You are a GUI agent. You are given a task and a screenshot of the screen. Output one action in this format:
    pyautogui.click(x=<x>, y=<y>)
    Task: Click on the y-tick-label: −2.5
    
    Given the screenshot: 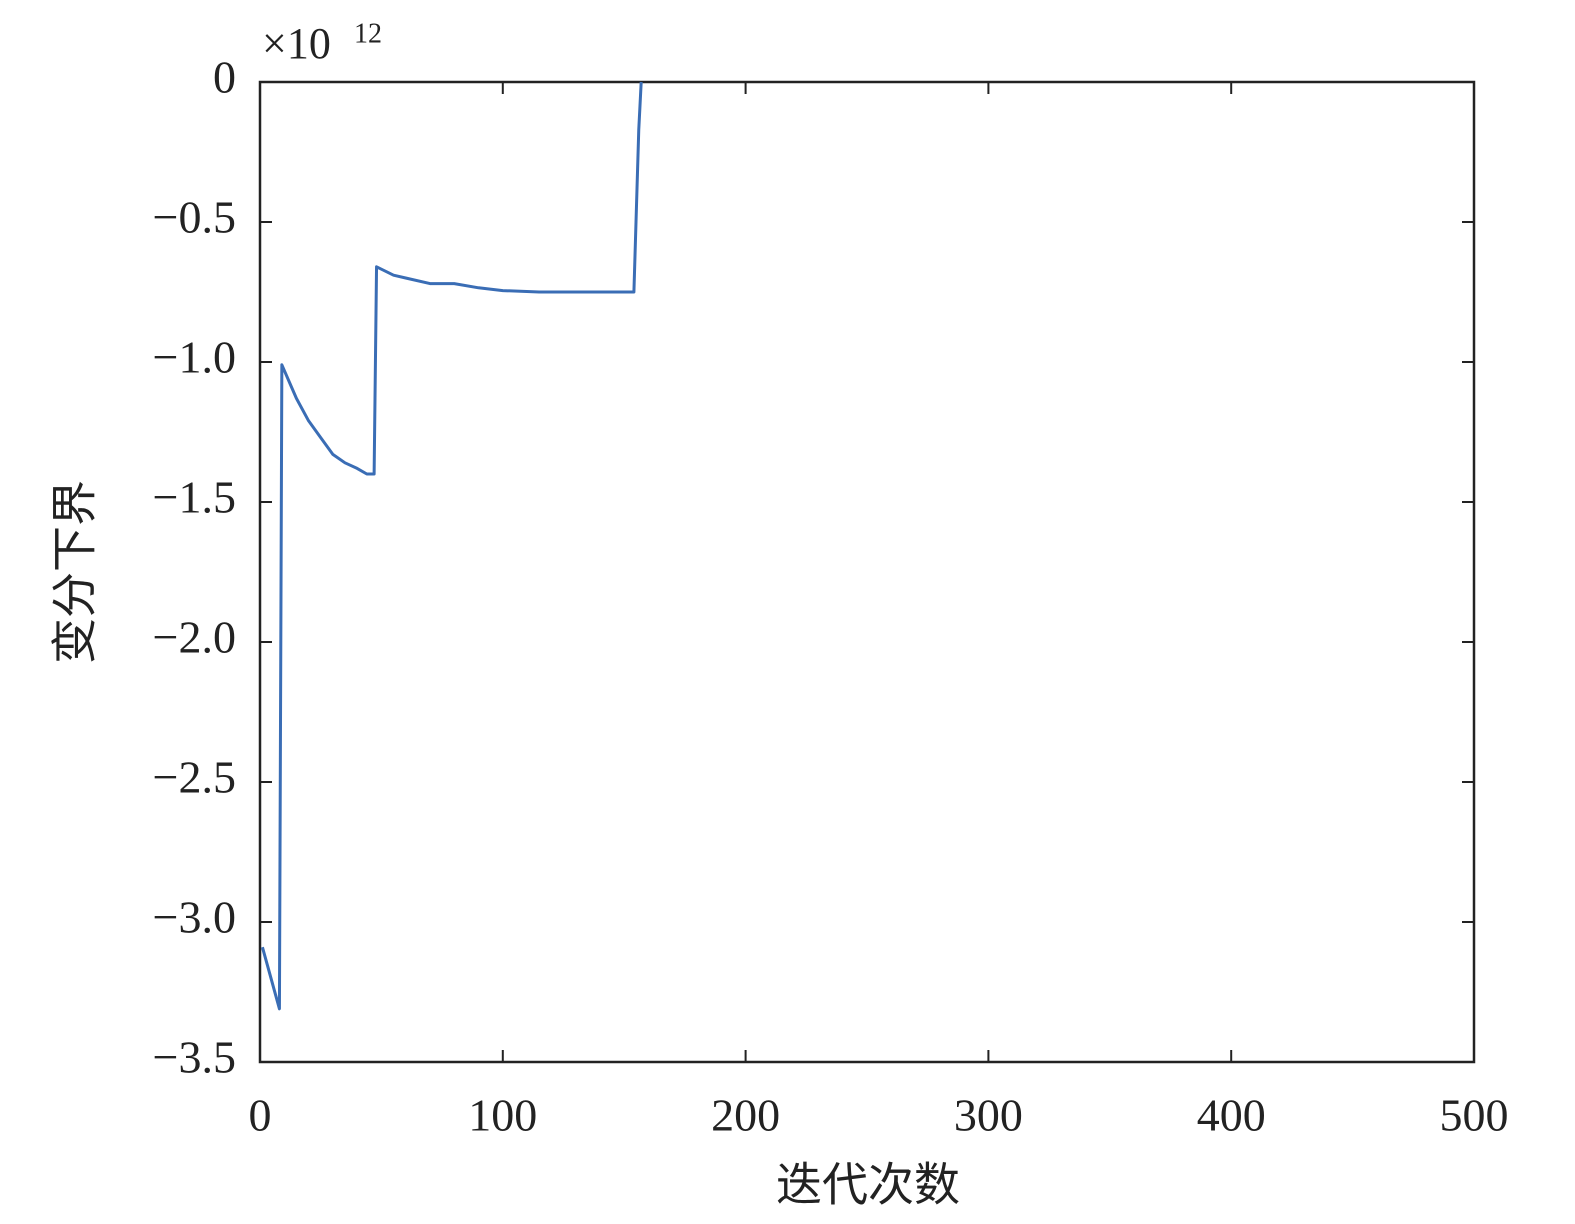 What is the action you would take?
    pyautogui.click(x=194, y=777)
    